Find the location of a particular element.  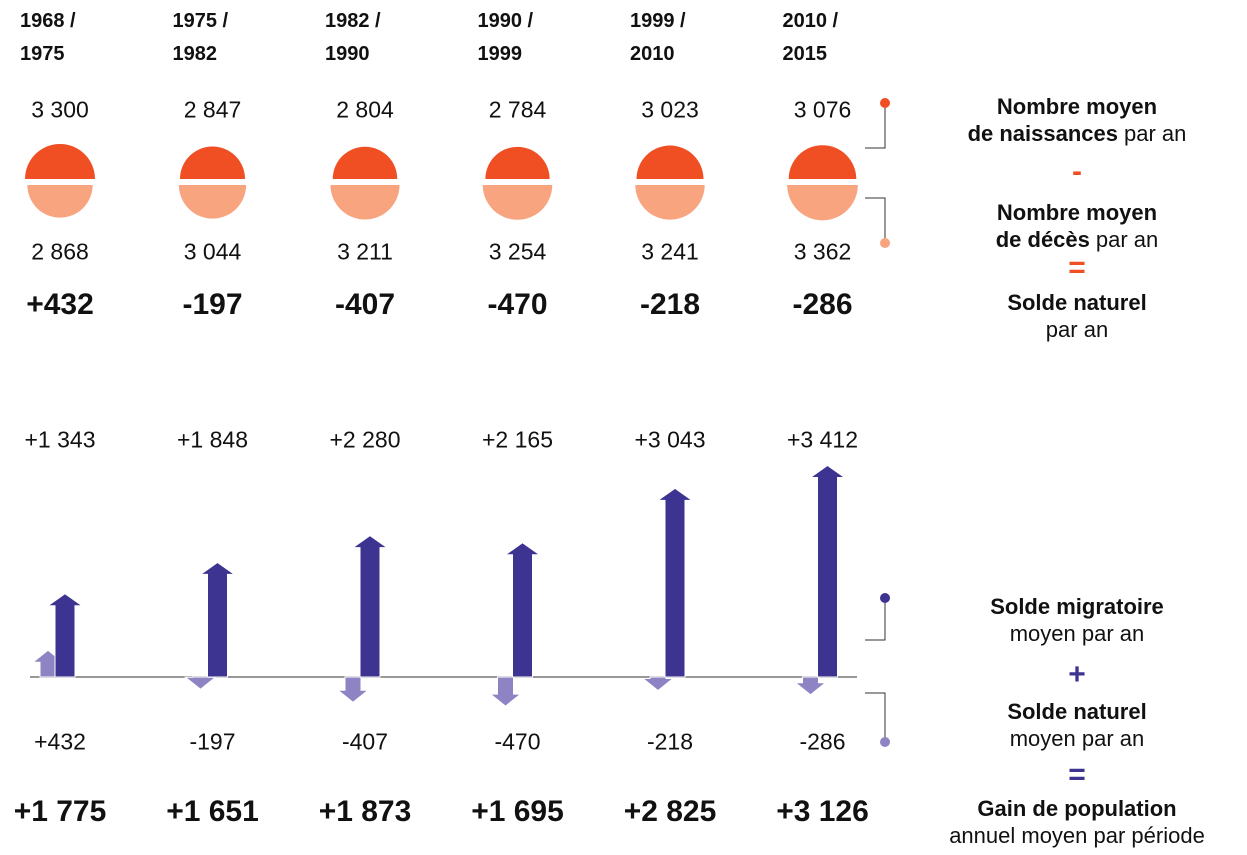

gain-label: +1 651 is located at coordinates (212, 811).